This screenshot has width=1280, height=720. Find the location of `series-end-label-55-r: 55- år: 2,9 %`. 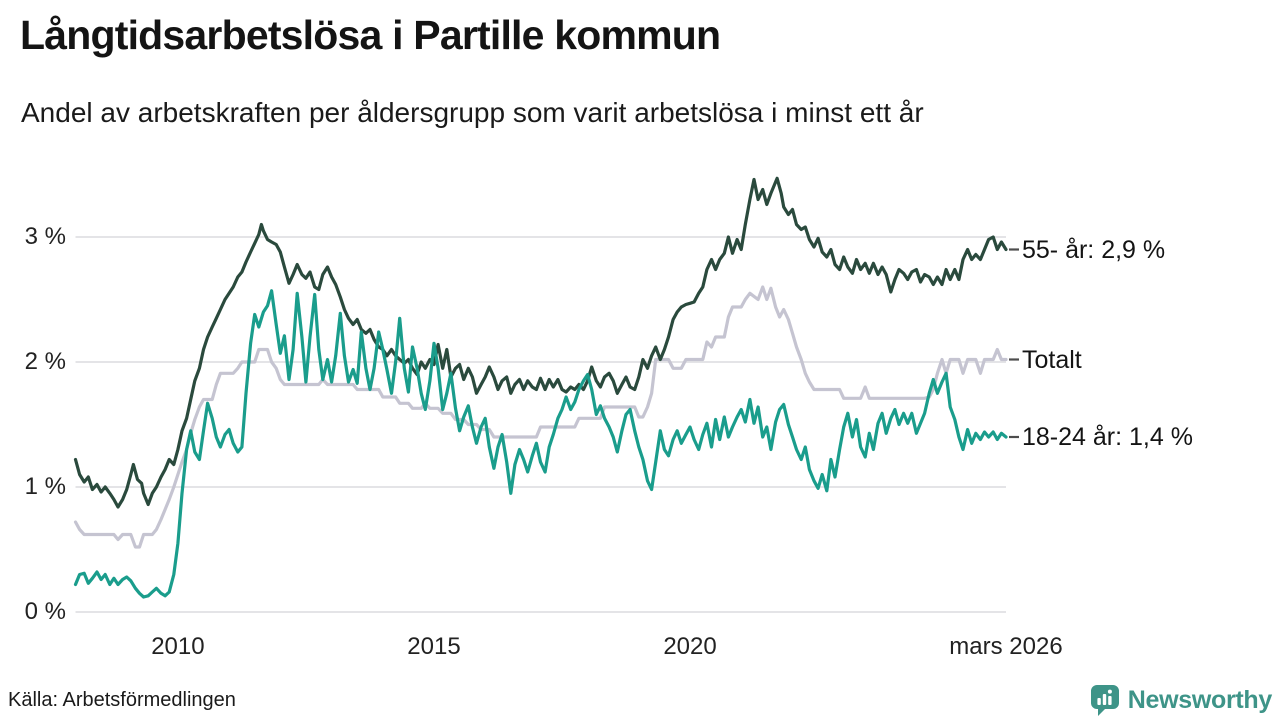

series-end-label-55-r: 55- år: 2,9 % is located at coordinates (1094, 249).